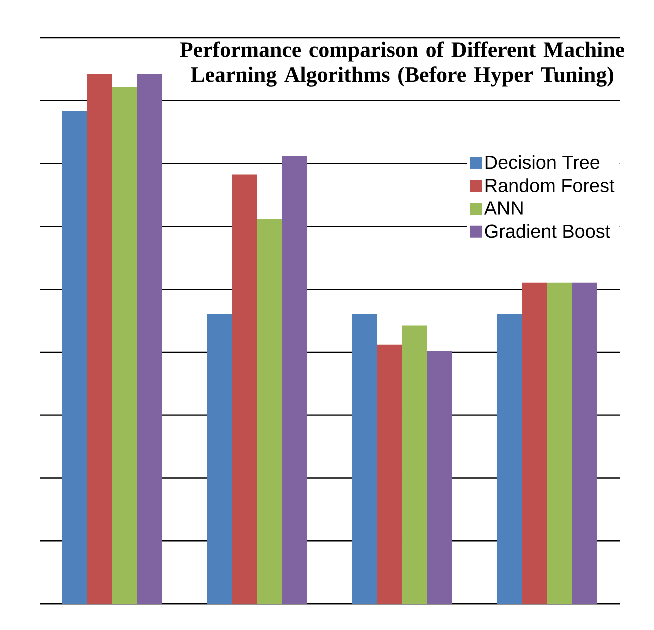 The width and height of the screenshot is (654, 630). I want to click on legend-label: Gradient Boost, so click(547, 231).